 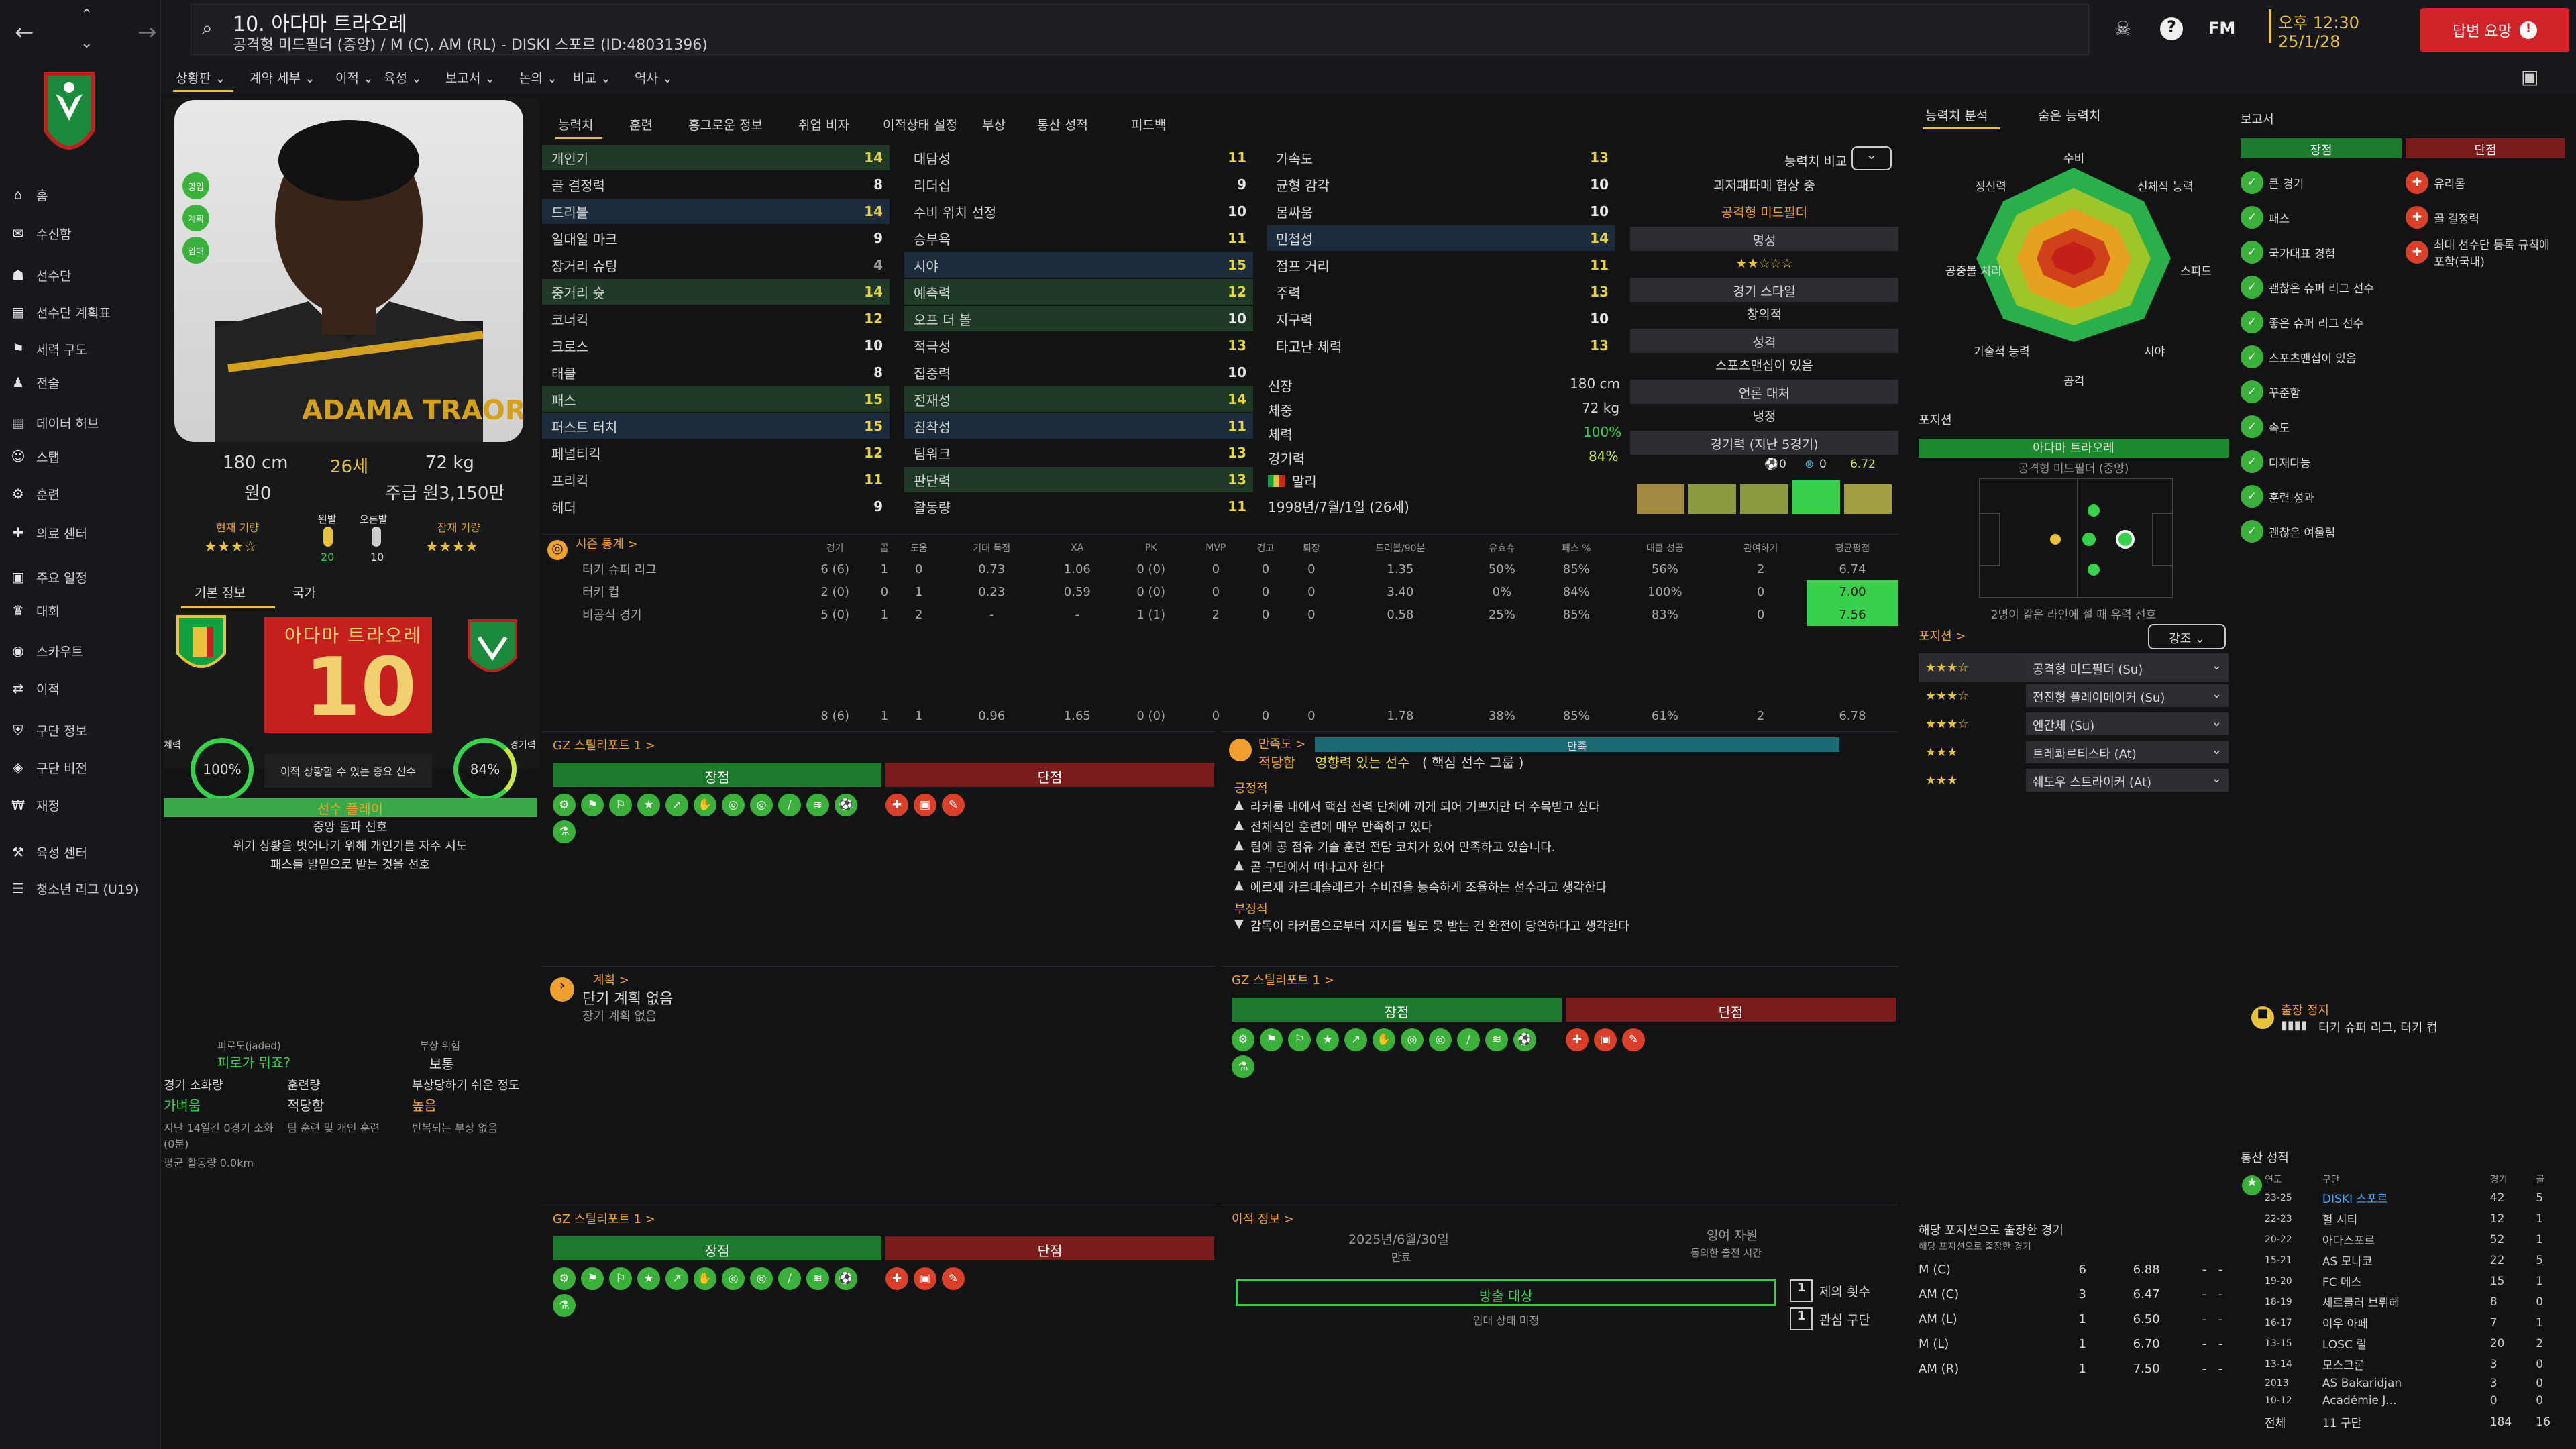 What do you see at coordinates (1311, 548) in the screenshot?
I see `season-col: 퇴장` at bounding box center [1311, 548].